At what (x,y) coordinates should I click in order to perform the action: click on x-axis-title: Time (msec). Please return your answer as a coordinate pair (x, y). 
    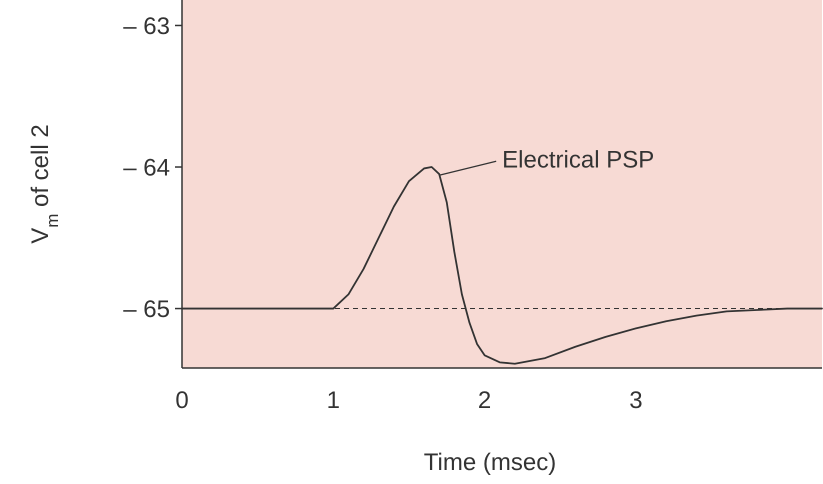
    Looking at the image, I should click on (490, 462).